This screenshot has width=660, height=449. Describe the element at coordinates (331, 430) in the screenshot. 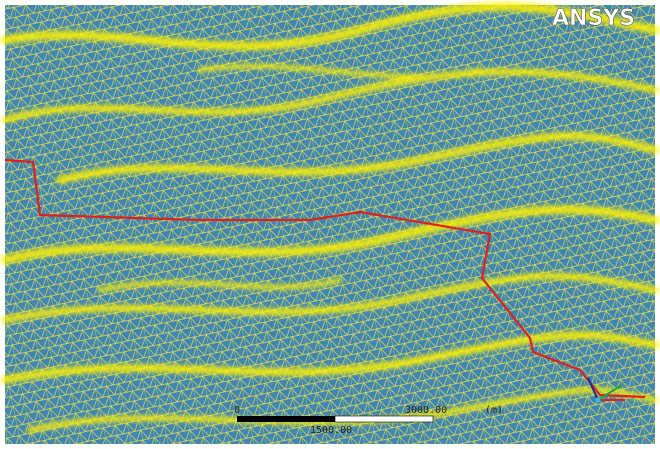

I see `scale-mid: 1500.00` at that location.